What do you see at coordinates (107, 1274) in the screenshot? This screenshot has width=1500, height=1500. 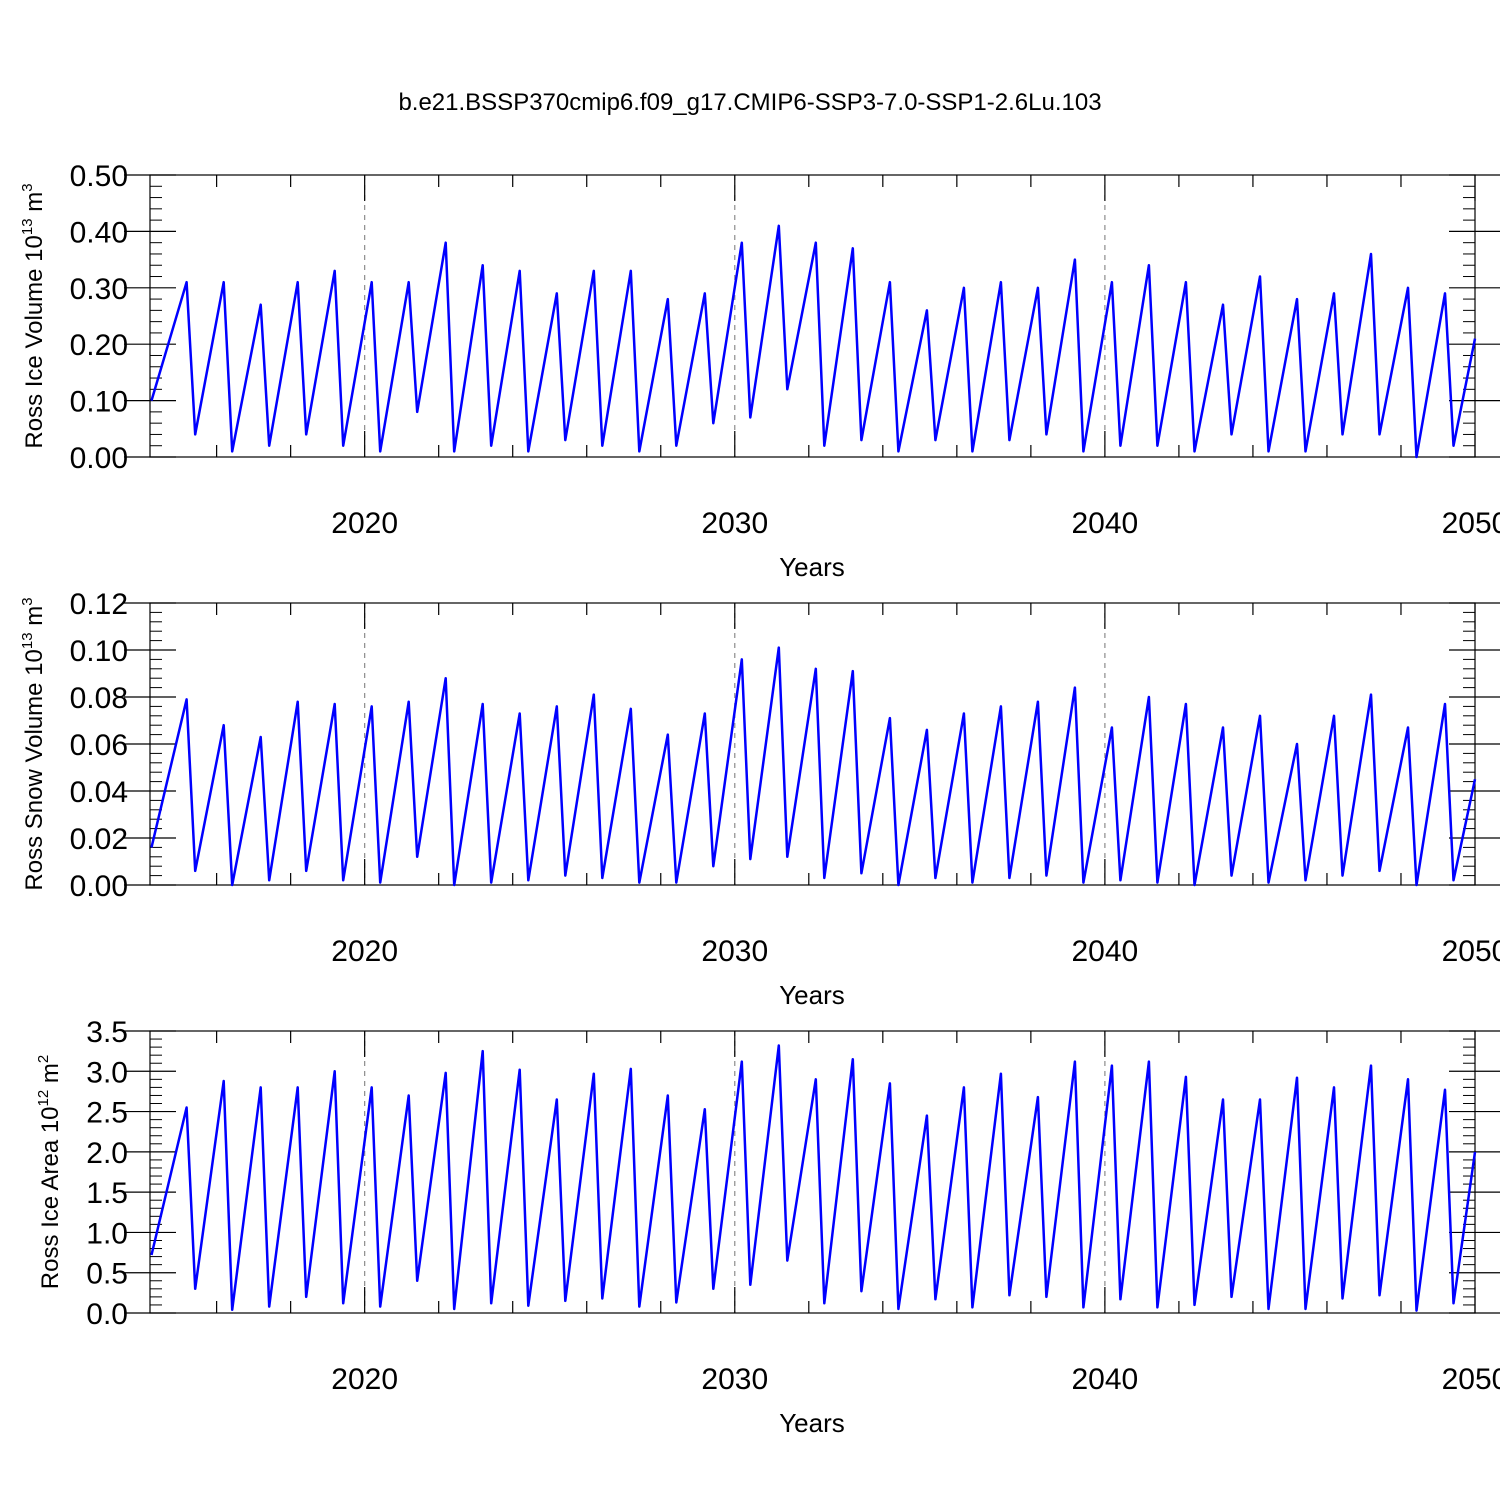 I see `y-tick-label: 0.5` at bounding box center [107, 1274].